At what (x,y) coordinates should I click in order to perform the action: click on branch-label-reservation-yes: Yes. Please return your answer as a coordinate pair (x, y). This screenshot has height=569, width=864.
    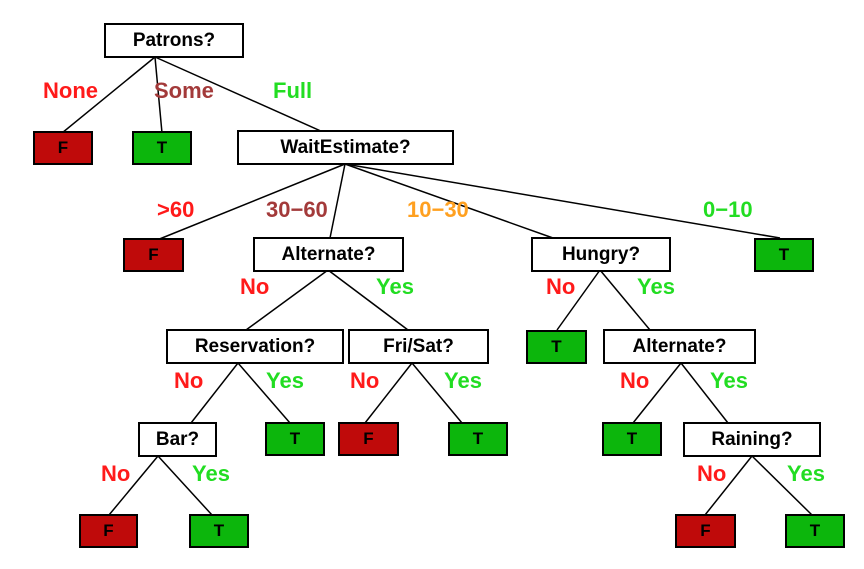
    Looking at the image, I should click on (285, 380).